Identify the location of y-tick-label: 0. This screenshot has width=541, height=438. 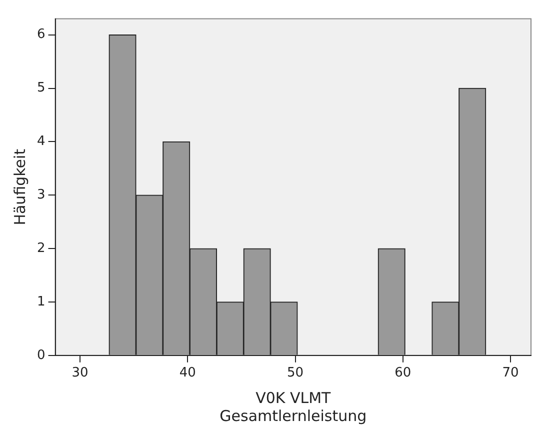
(41, 355).